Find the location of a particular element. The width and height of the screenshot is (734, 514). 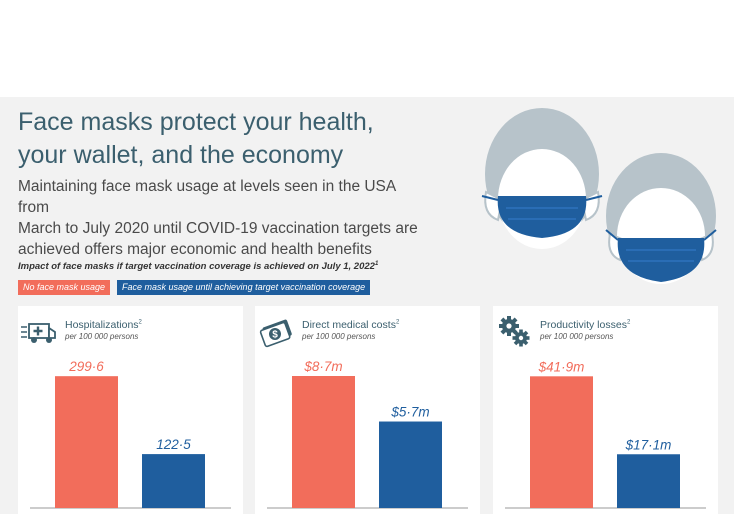

productivity-losses-chart: $41·9m $17·1m is located at coordinates (605, 434).